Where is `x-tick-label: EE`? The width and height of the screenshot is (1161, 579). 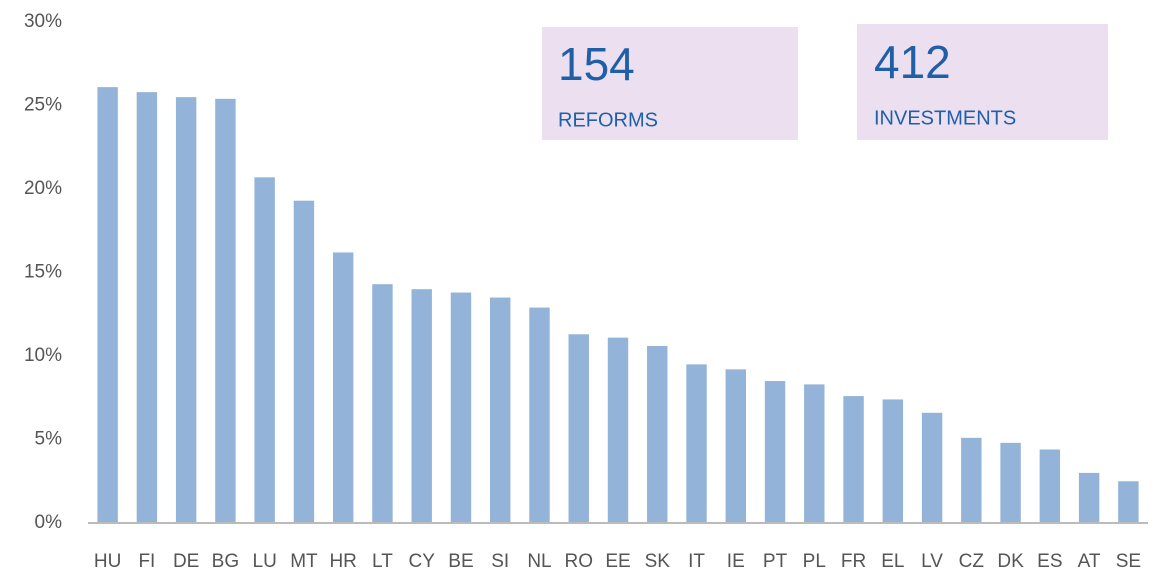
x-tick-label: EE is located at coordinates (617, 561).